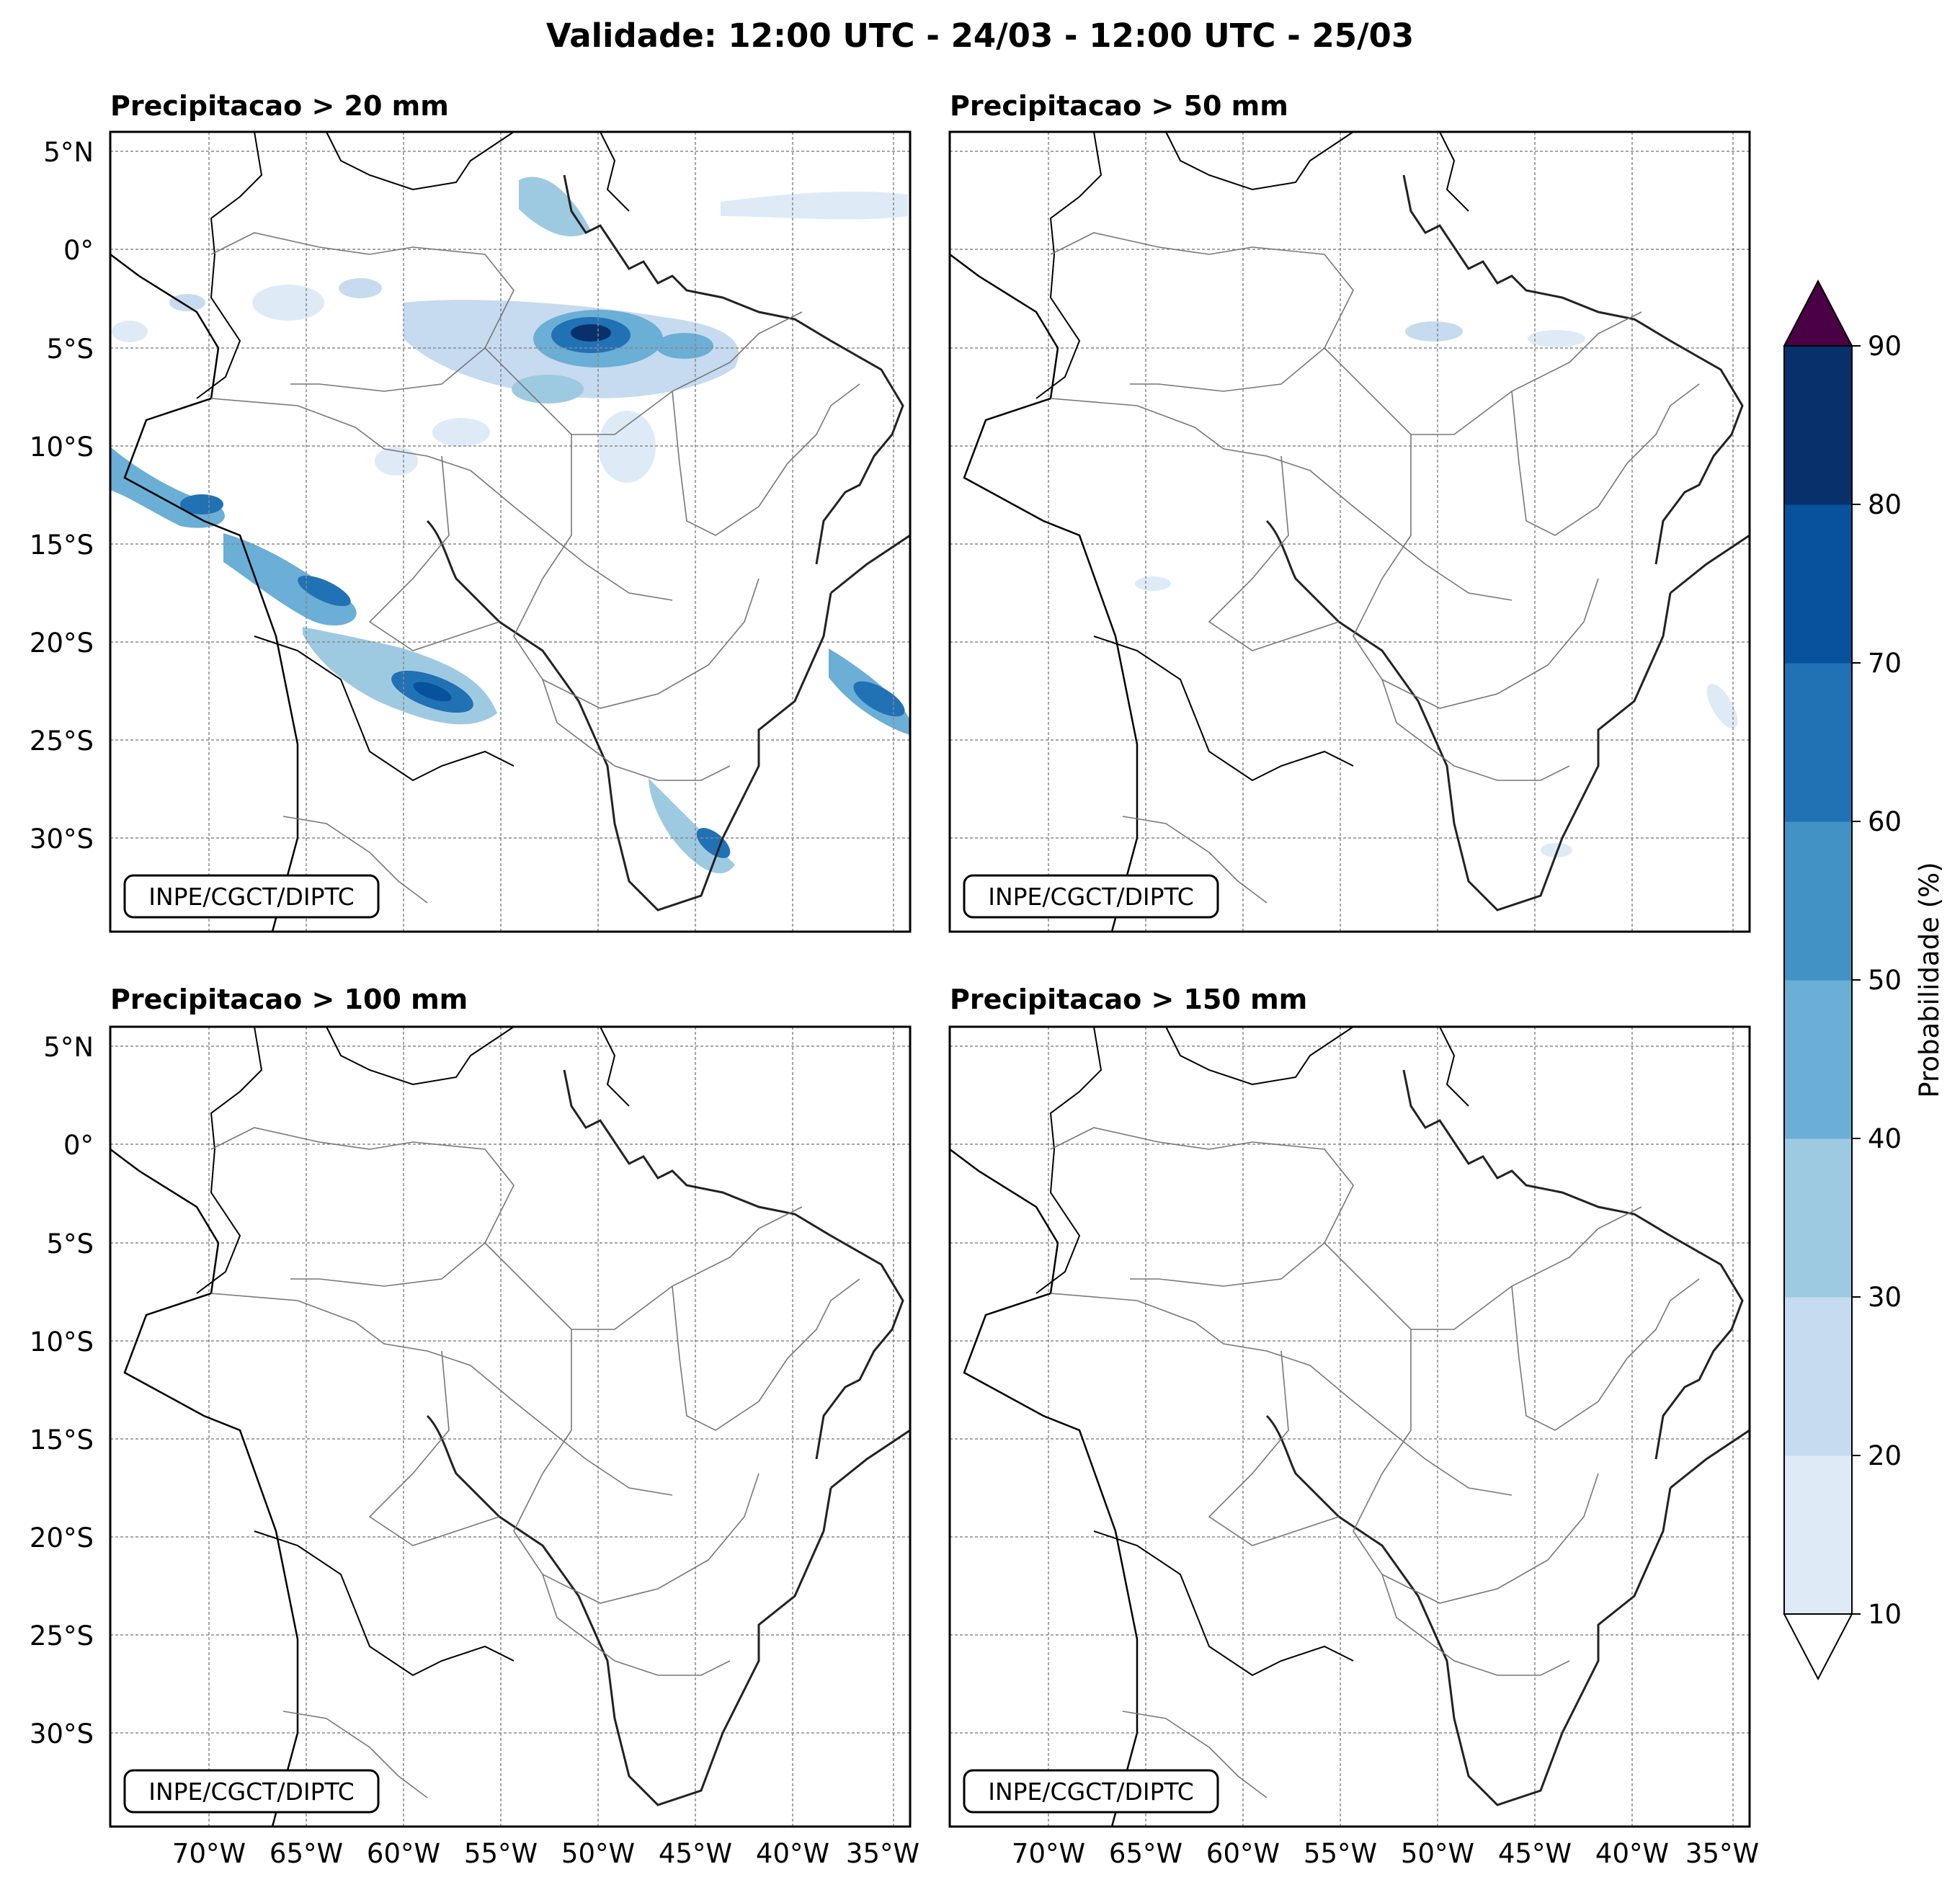  What do you see at coordinates (1885, 504) in the screenshot?
I see `colorbar-tick-label: 80` at bounding box center [1885, 504].